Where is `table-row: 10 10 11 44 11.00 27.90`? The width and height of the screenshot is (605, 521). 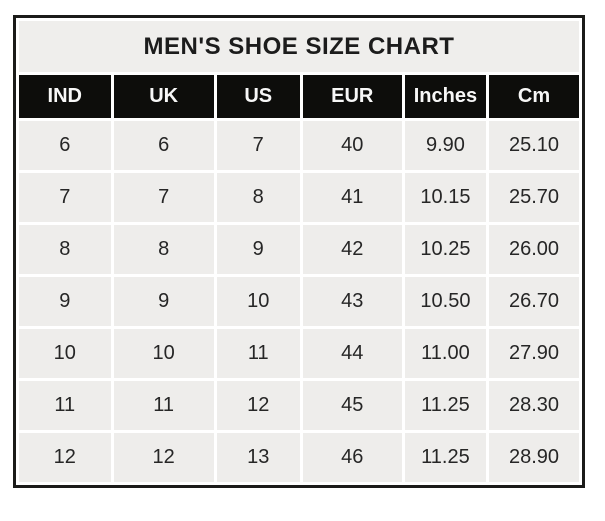
table-row: 10 10 11 44 11.00 27.90 is located at coordinates (299, 353).